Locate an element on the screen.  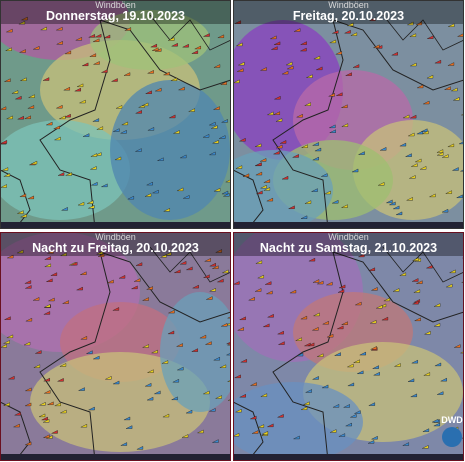
info-strip is located at coordinates (115, 225).